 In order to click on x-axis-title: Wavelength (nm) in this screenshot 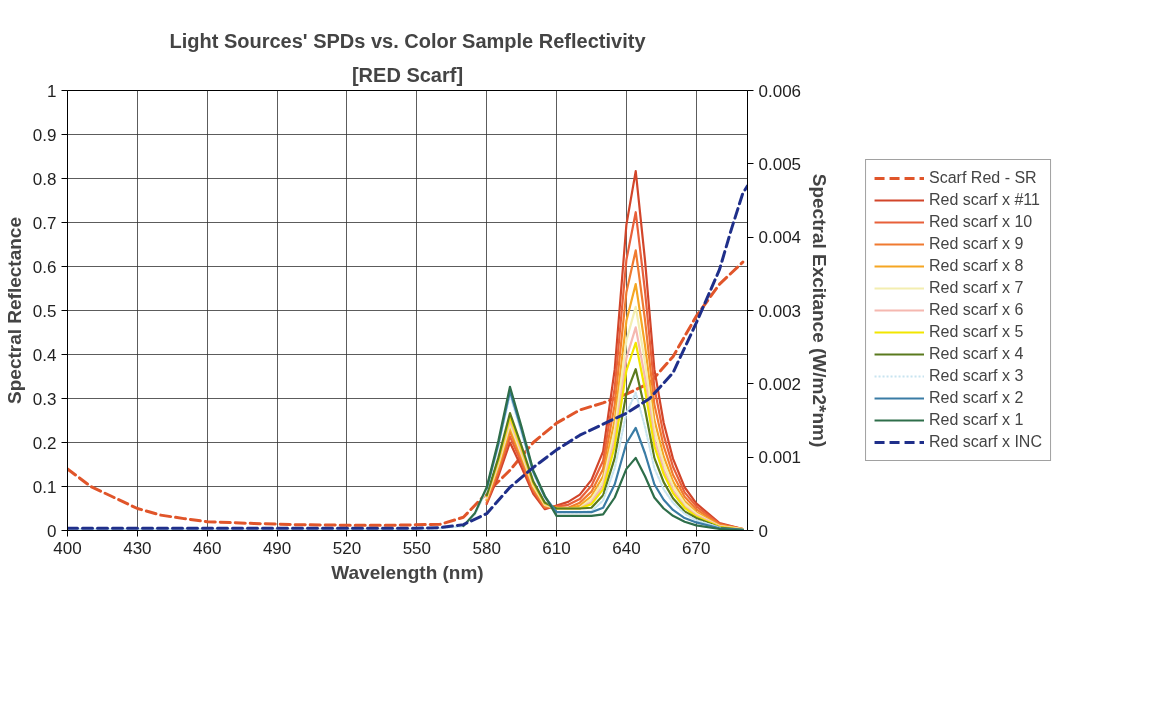, I will do `click(407, 572)`.